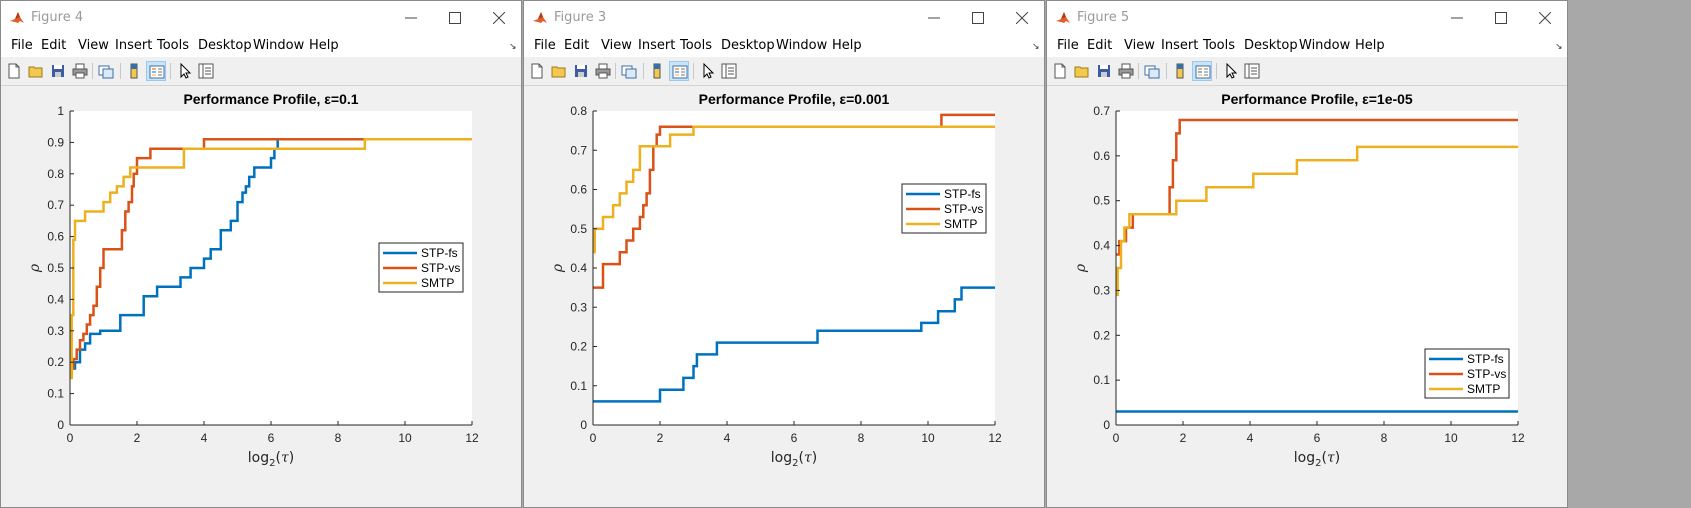  Describe the element at coordinates (794, 99) in the screenshot. I see `chart-title: Performance Profile, ε=0.001` at that location.